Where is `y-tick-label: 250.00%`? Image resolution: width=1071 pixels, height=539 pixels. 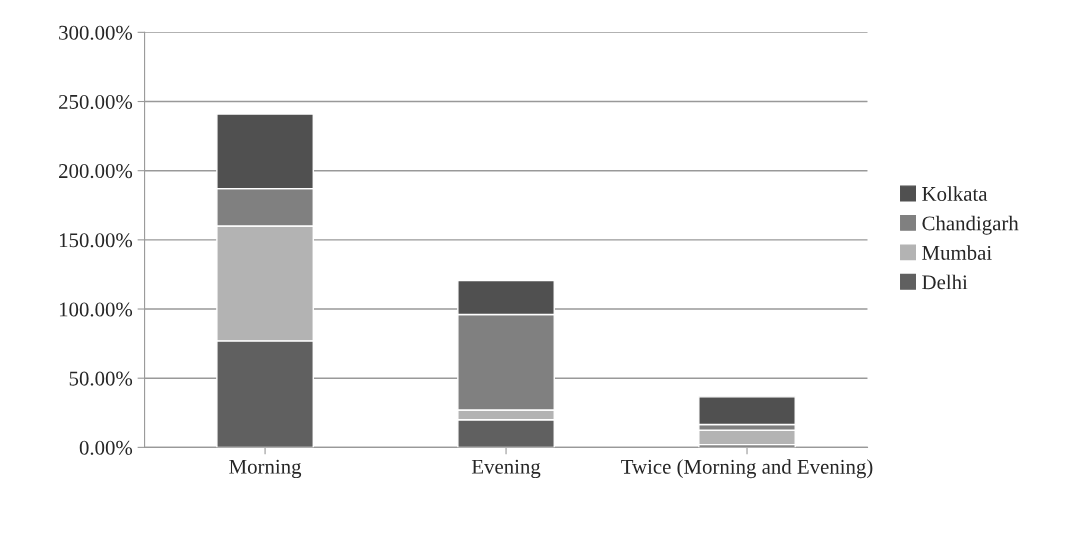 y-tick-label: 250.00% is located at coordinates (96, 102).